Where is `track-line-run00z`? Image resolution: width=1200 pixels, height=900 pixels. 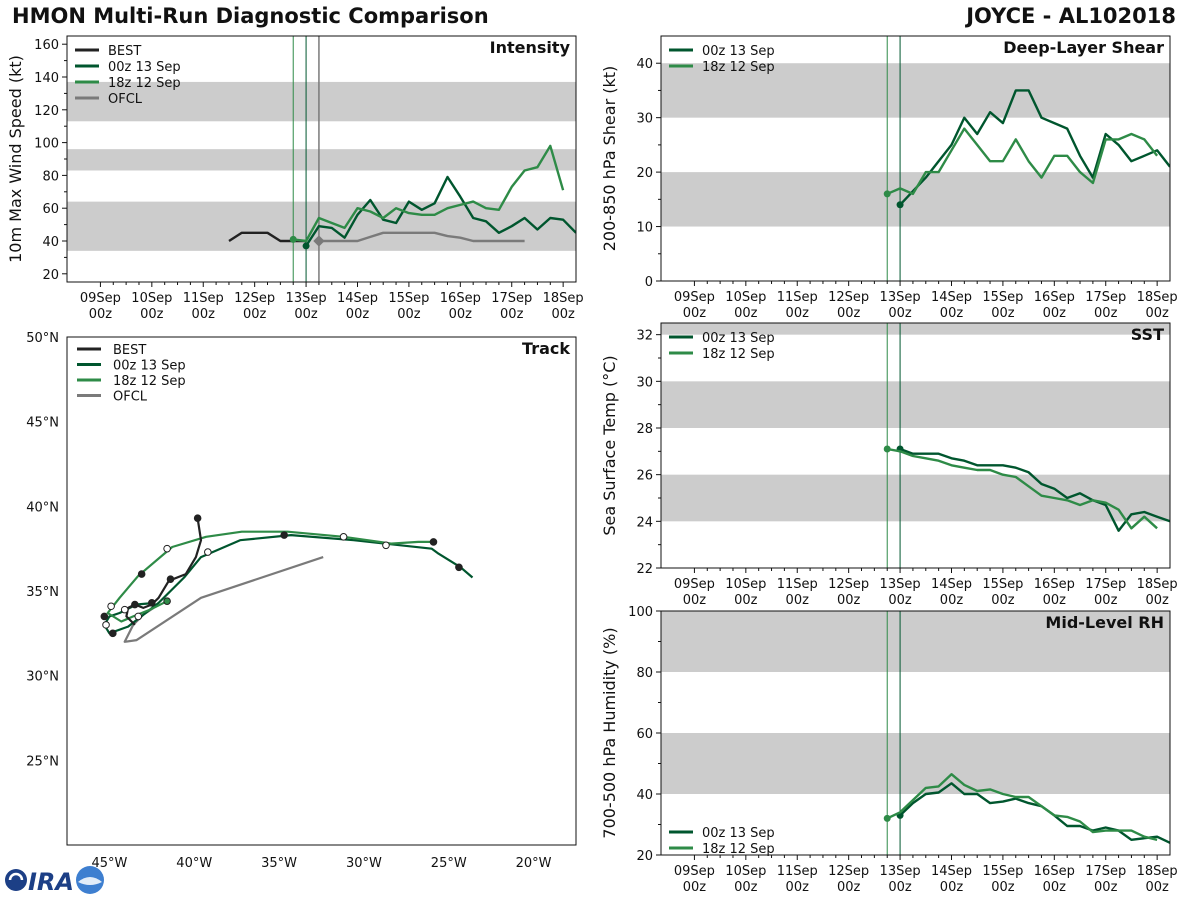 track-line-run00z is located at coordinates (288, 584).